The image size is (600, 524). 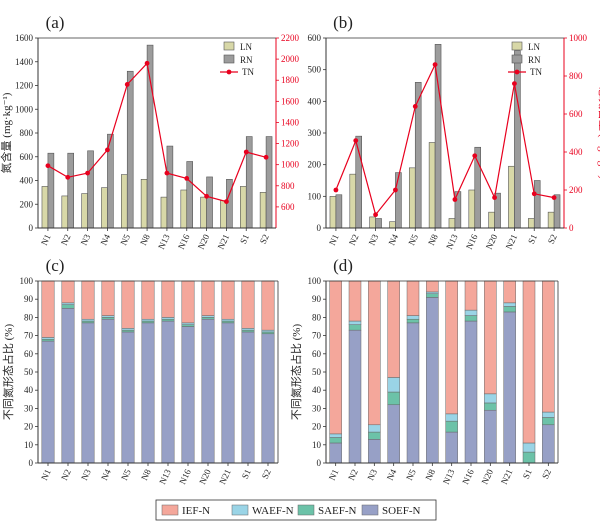 I want to click on y-tick-label: 0, so click(x=319, y=228).